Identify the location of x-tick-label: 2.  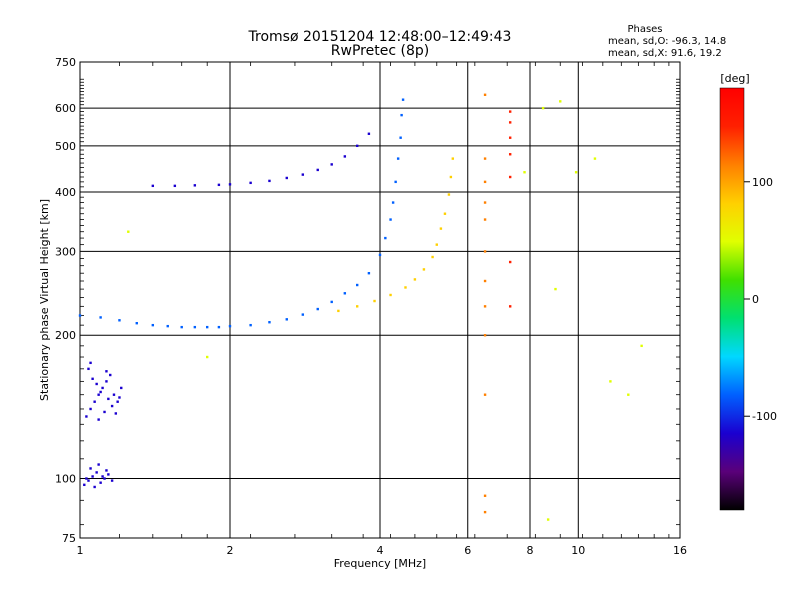
(230, 550).